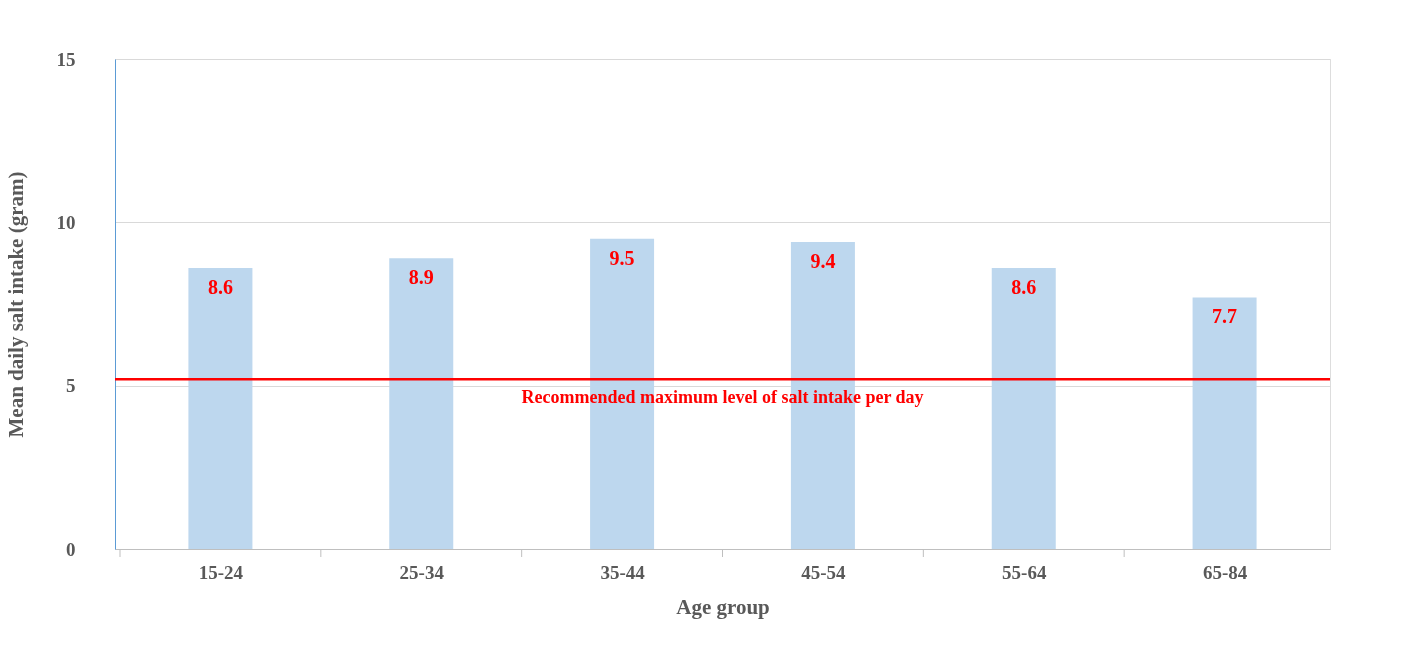  What do you see at coordinates (722, 397) in the screenshot?
I see `ref-line-label: Recommended maximum level of salt intake per day` at bounding box center [722, 397].